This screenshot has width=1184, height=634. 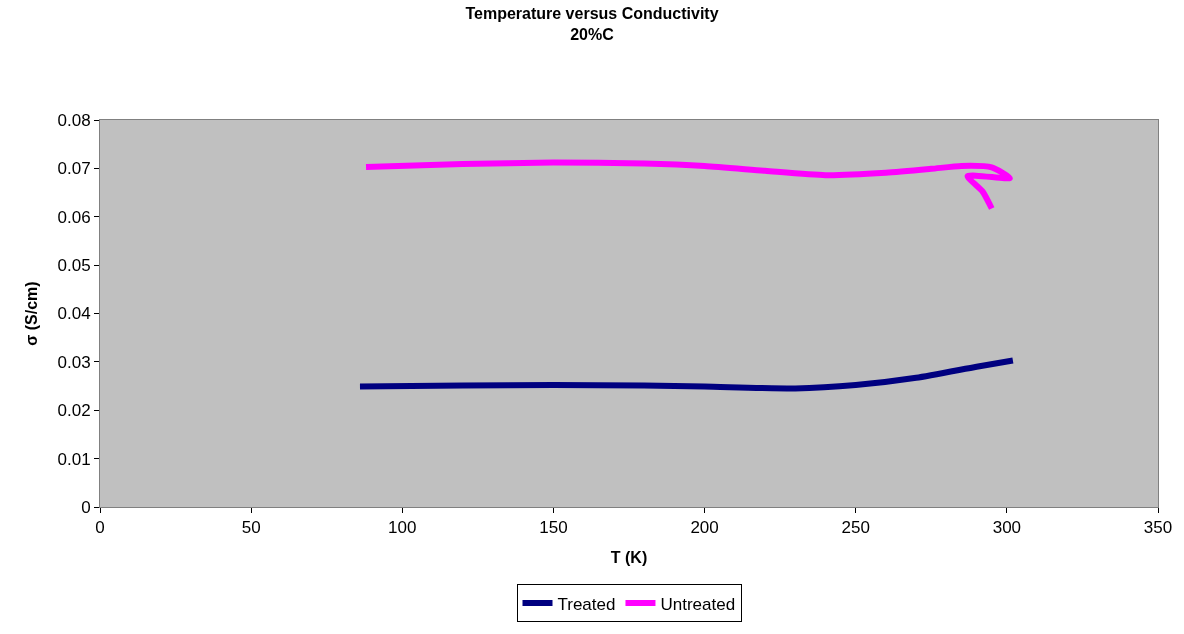 I want to click on chart-title: Temperature versus Conductivity, so click(x=592, y=14).